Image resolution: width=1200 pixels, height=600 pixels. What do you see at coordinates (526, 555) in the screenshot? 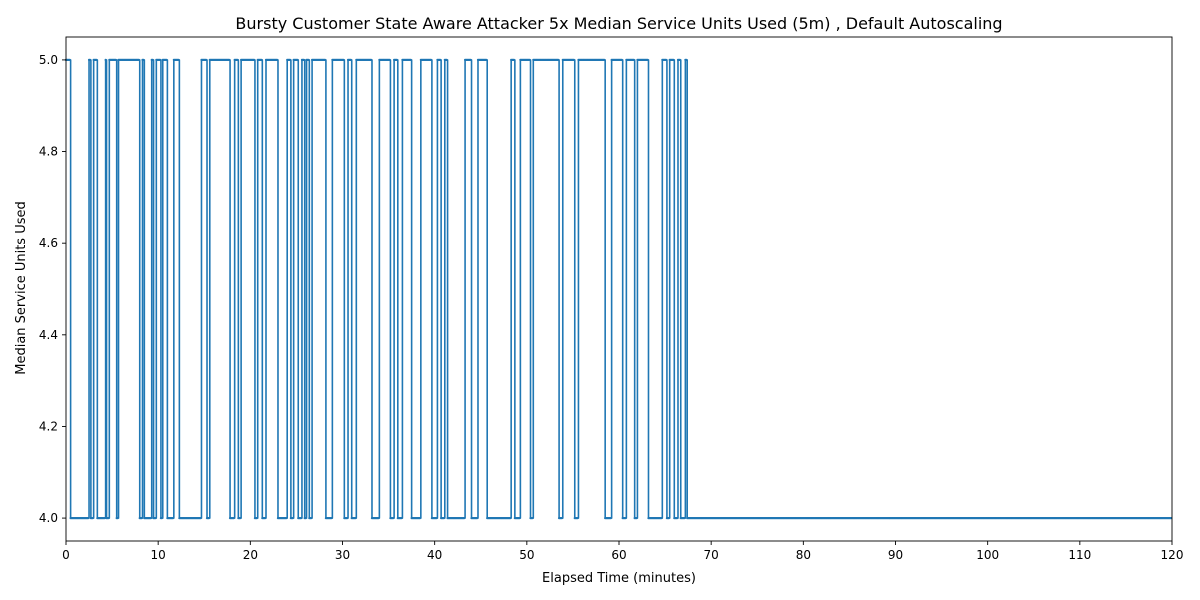
I see `x-tick-label: 50` at bounding box center [526, 555].